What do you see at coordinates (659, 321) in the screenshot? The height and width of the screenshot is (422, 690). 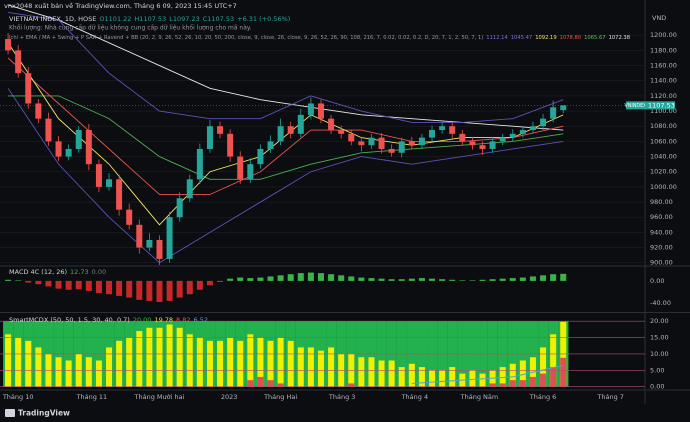 I see `y-tick-label: 20.00` at bounding box center [659, 321].